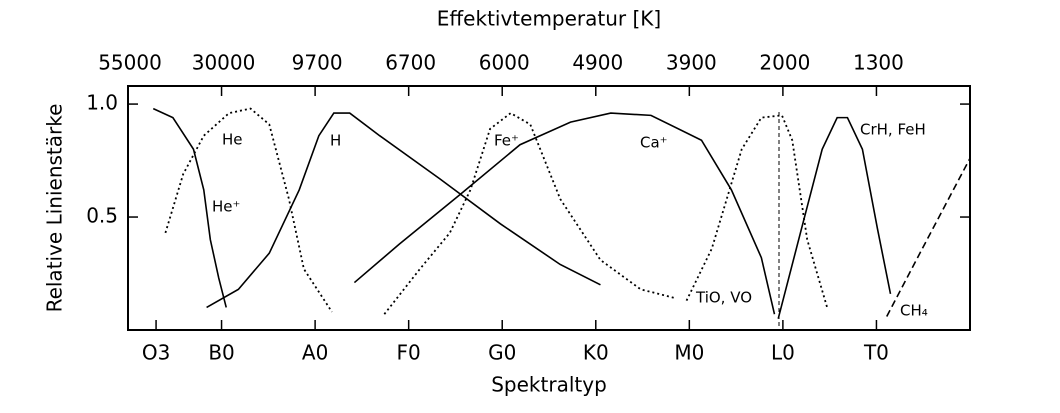 The image size is (1060, 413). What do you see at coordinates (409, 353) in the screenshot?
I see `x-tick-label: F0` at bounding box center [409, 353].